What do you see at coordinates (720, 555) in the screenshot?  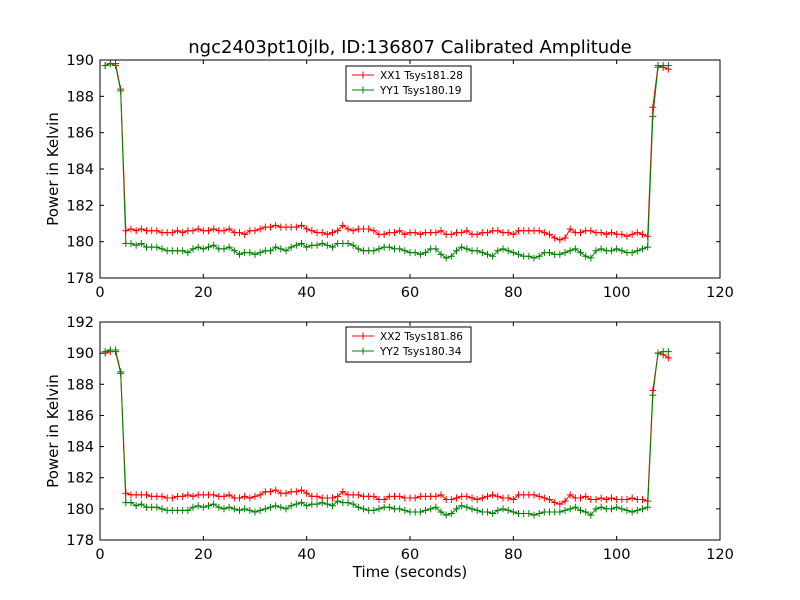 I see `x-tick-label: 120` at bounding box center [720, 555].